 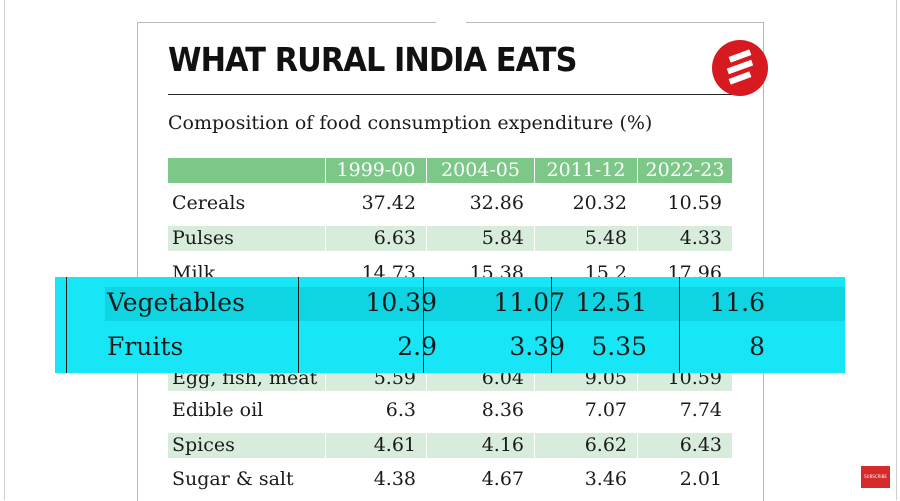 What do you see at coordinates (896, 250) in the screenshot?
I see `frame-right-edge` at bounding box center [896, 250].